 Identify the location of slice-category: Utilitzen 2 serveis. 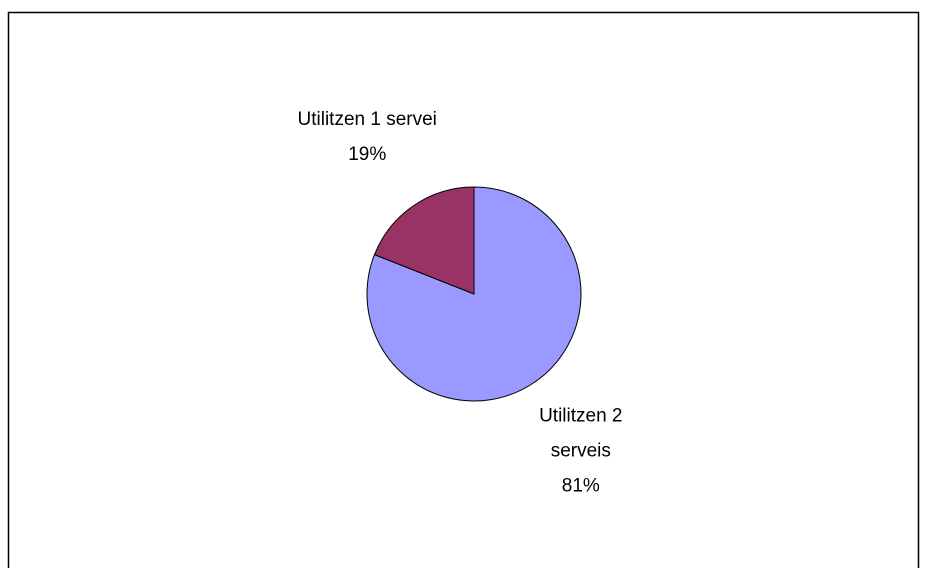
(581, 433).